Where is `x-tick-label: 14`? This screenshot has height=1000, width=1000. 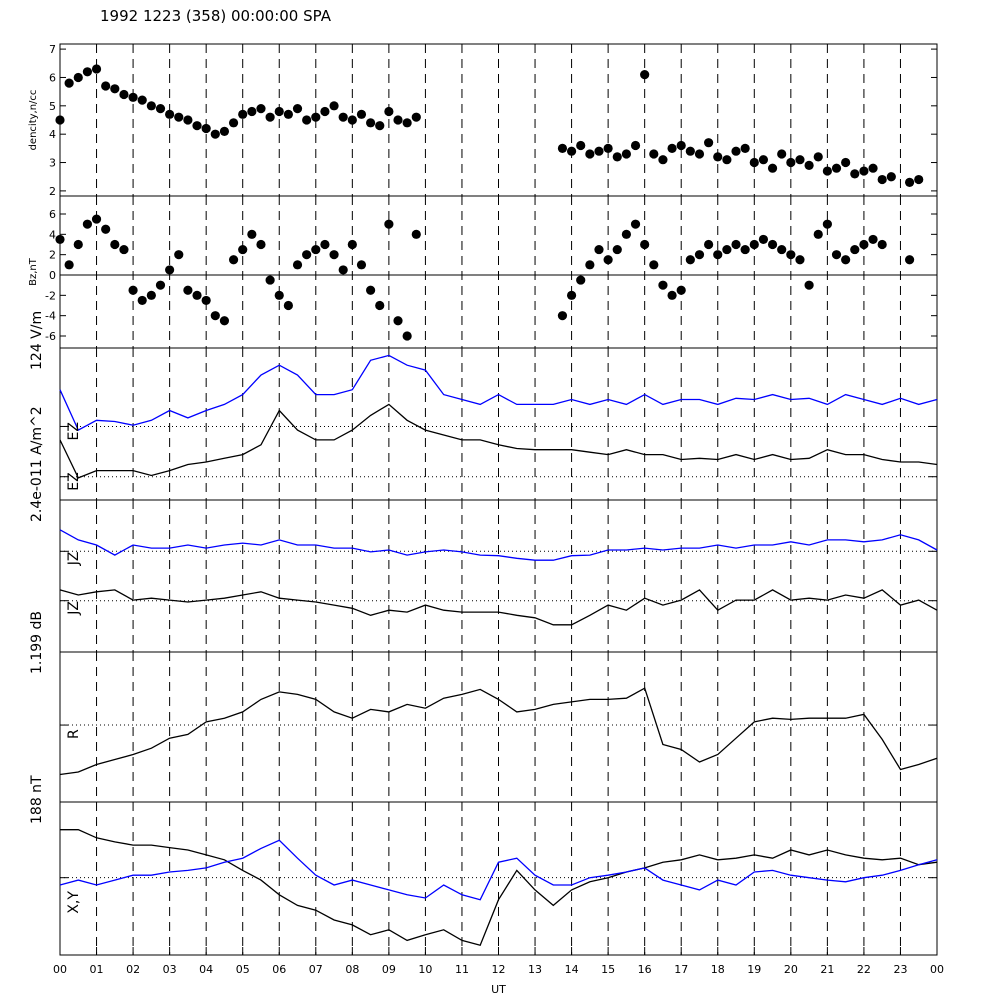
x-tick-label: 14 is located at coordinates (572, 969).